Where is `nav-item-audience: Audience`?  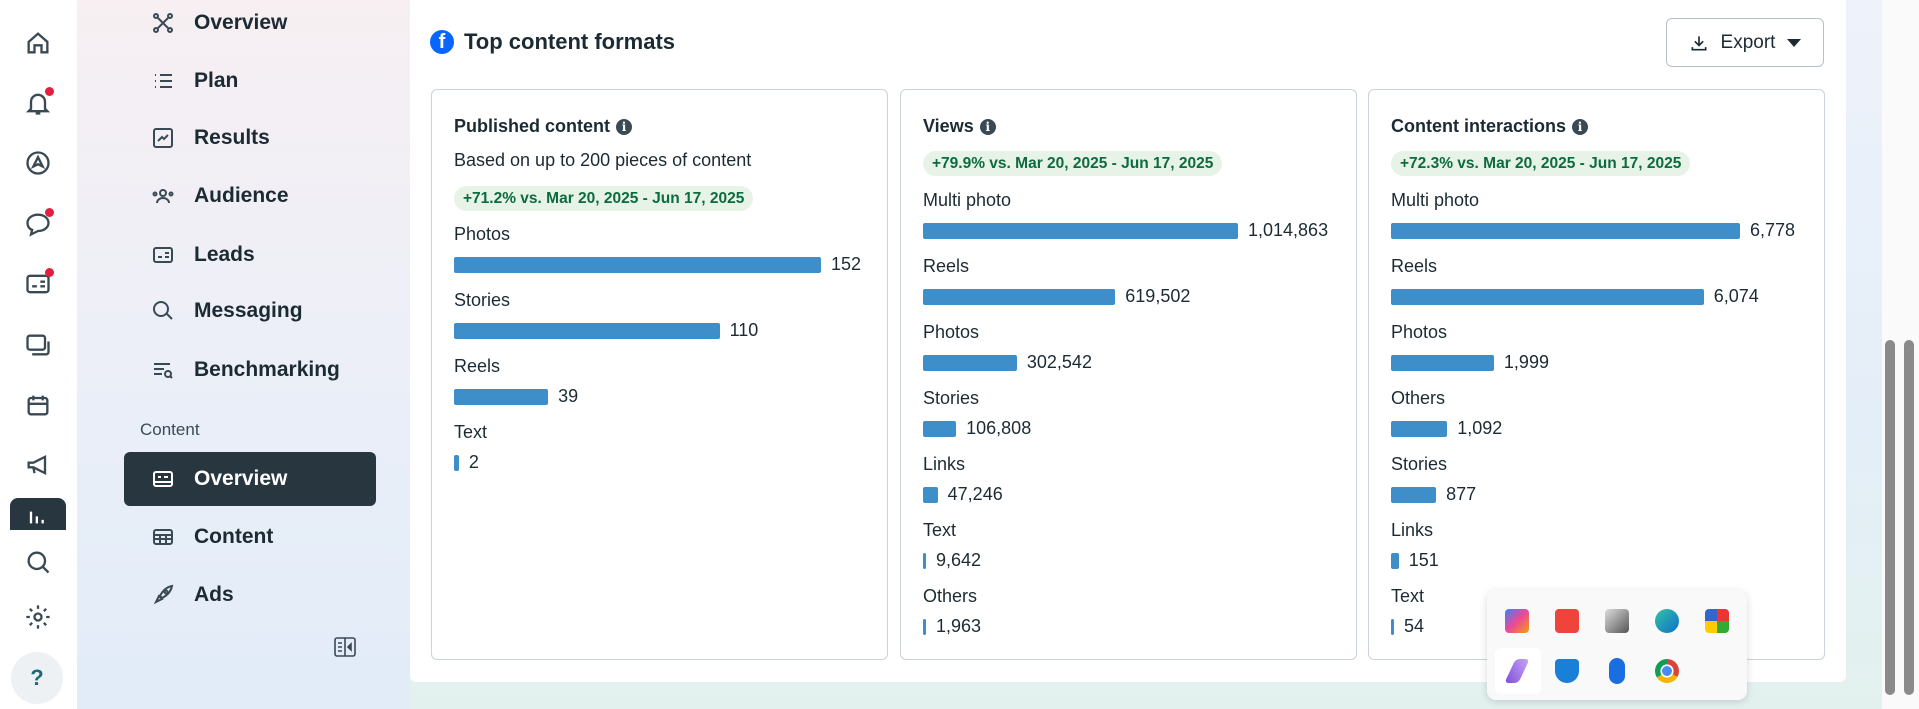
nav-item-audience: Audience is located at coordinates (250, 196).